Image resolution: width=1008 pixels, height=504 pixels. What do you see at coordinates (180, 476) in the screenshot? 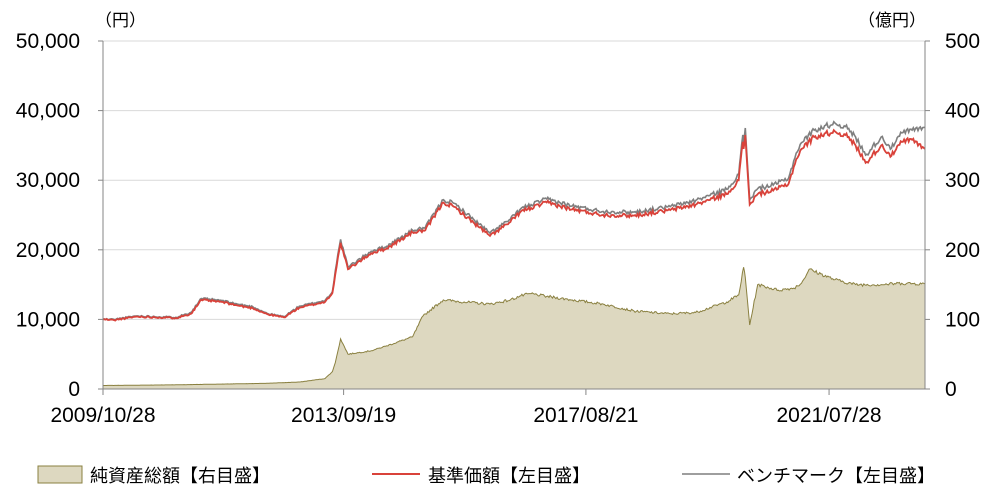
I see `legend-label-net-assets: 純資産総額【右目盛】` at bounding box center [180, 476].